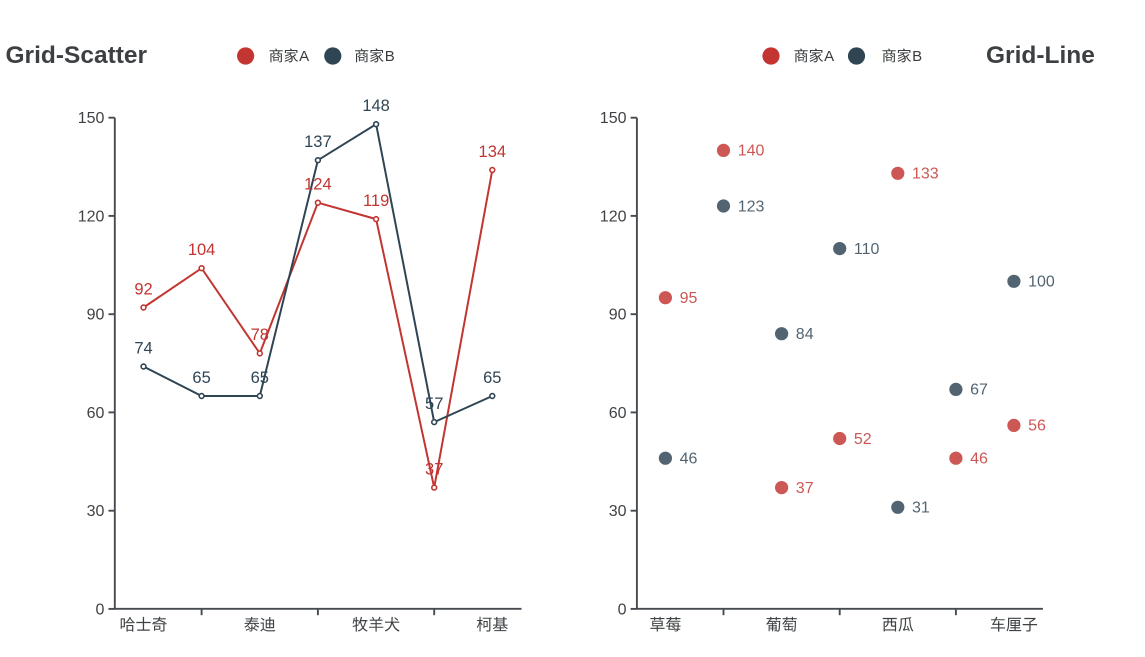 The height and width of the screenshot is (657, 1145). Describe the element at coordinates (863, 439) in the screenshot. I see `svg-text: 52` at that location.